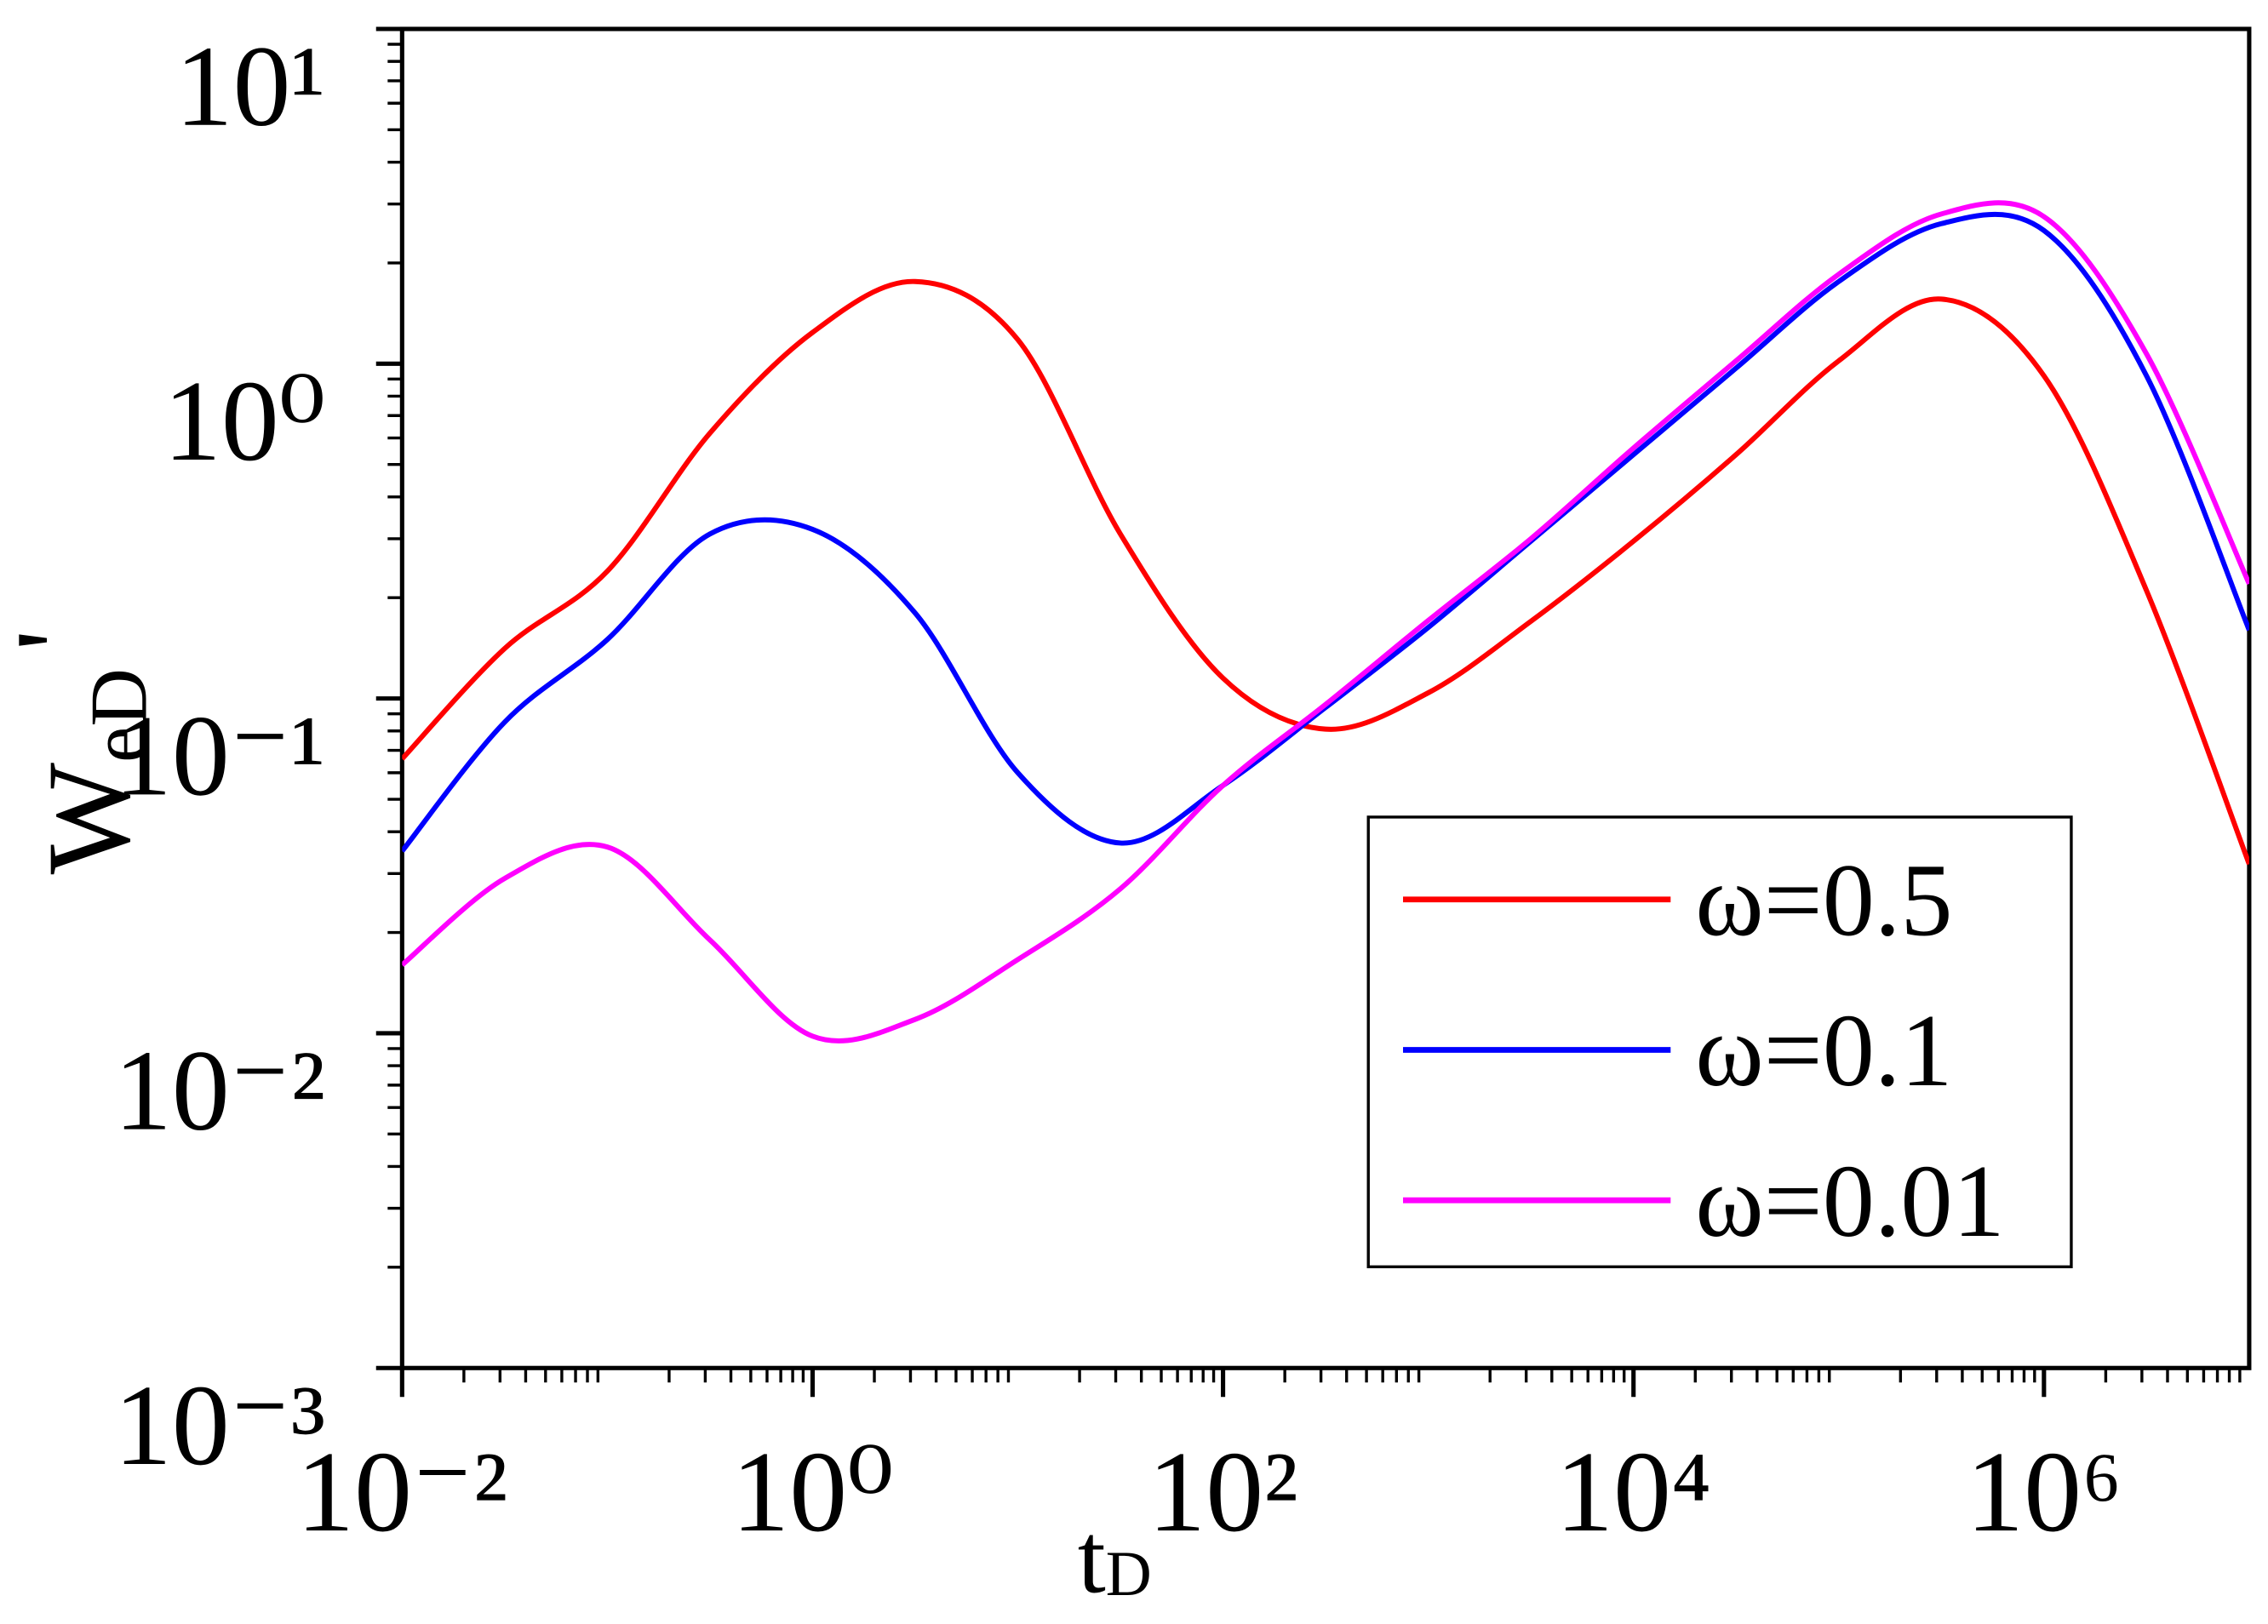  What do you see at coordinates (2044, 1492) in the screenshot?
I see `x-tick-label: 10⁶` at bounding box center [2044, 1492].